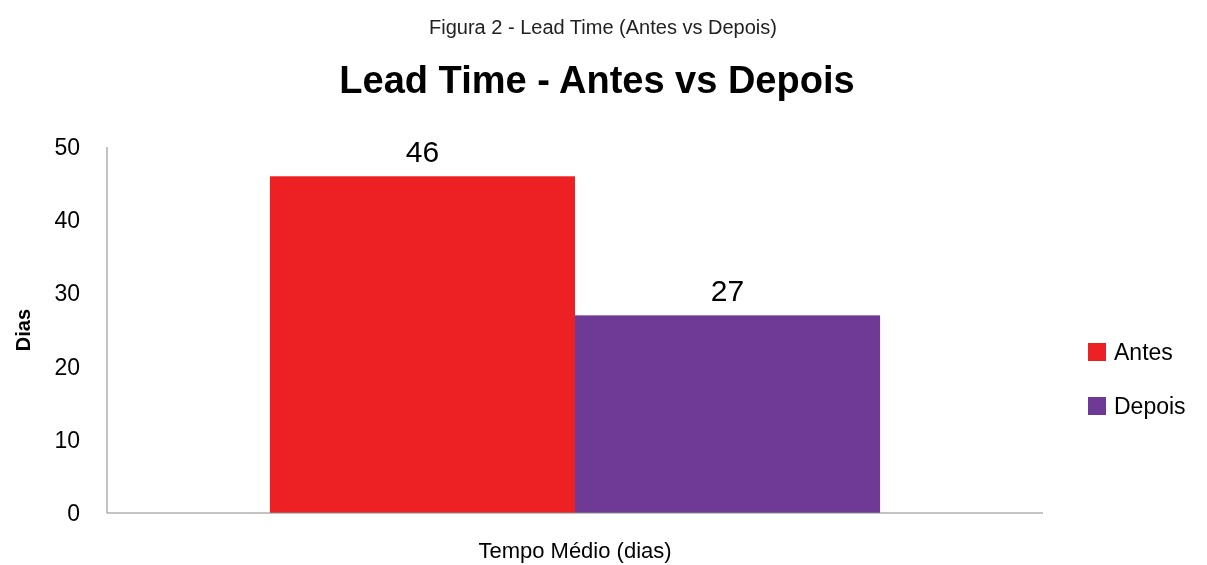 The width and height of the screenshot is (1207, 565). I want to click on y-tick-label: 0, so click(73, 513).